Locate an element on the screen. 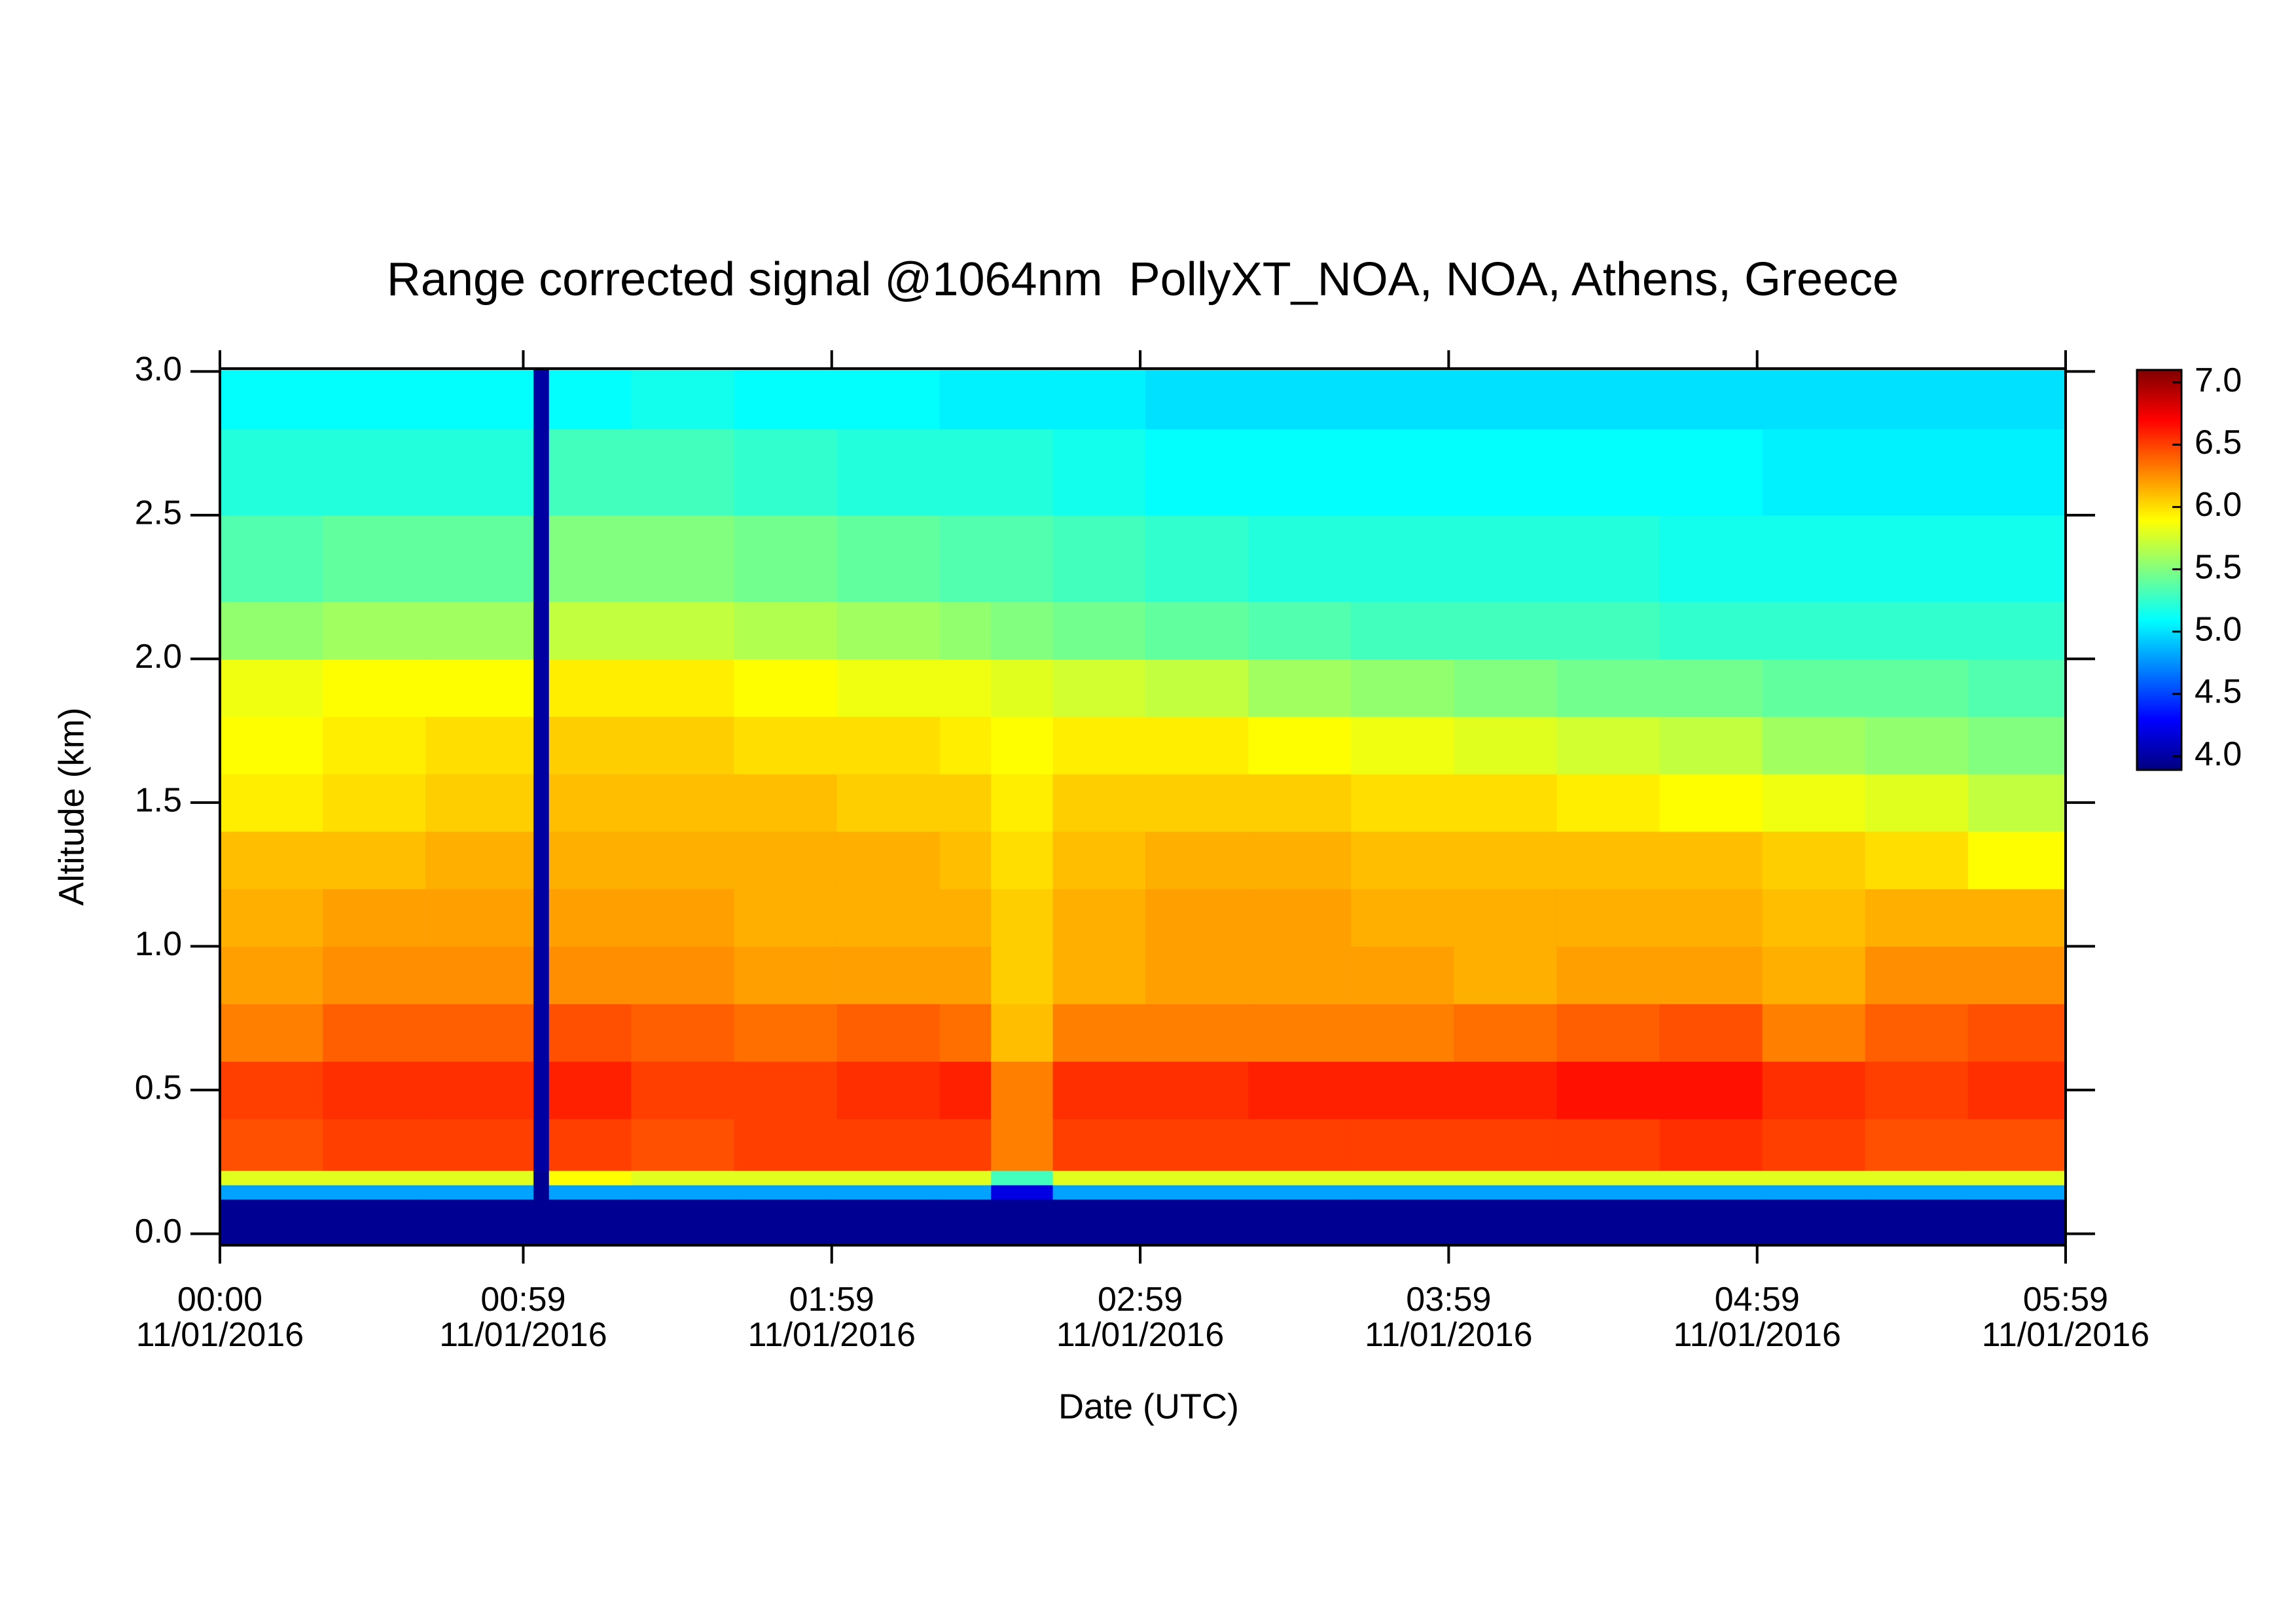 This screenshot has height=1623, width=2296. x-tick-label: 00:00 11/01/2016 is located at coordinates (219, 1317).